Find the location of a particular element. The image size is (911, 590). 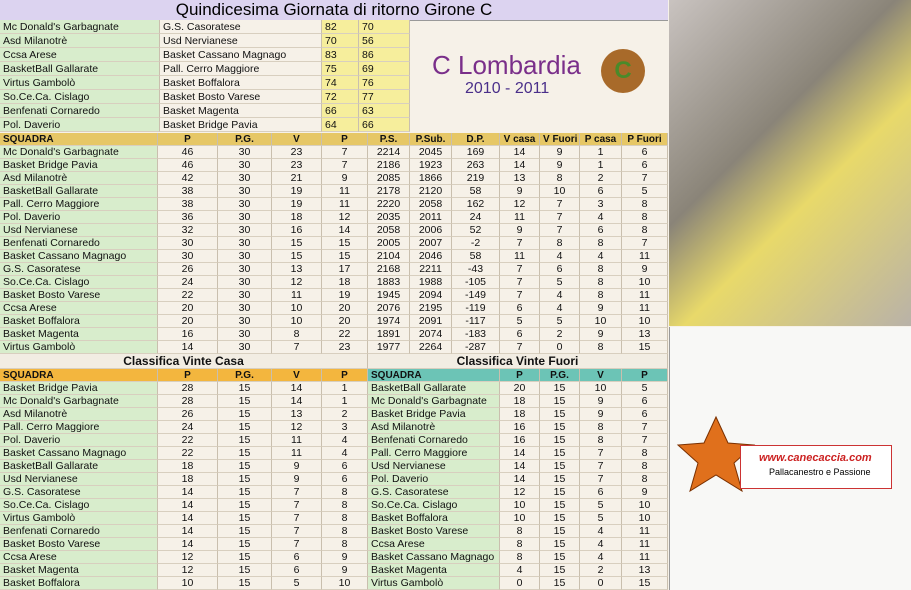

standings-cell: 42 is located at coordinates (188, 178).